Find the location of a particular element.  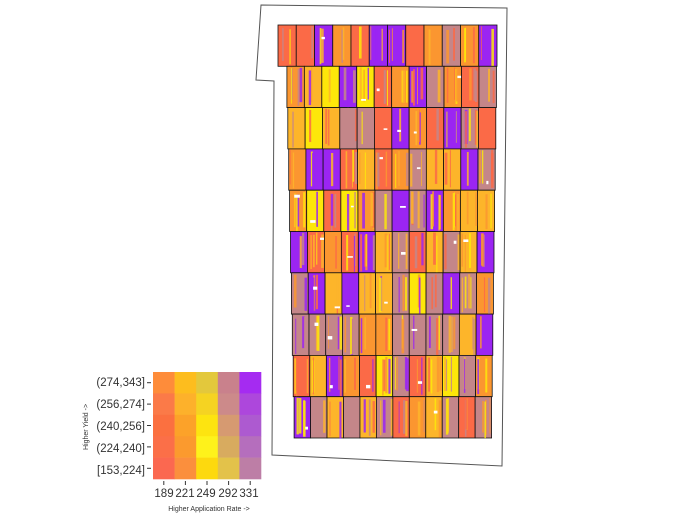

legend-y-tick-3: (240,256] is located at coordinates (120, 427).